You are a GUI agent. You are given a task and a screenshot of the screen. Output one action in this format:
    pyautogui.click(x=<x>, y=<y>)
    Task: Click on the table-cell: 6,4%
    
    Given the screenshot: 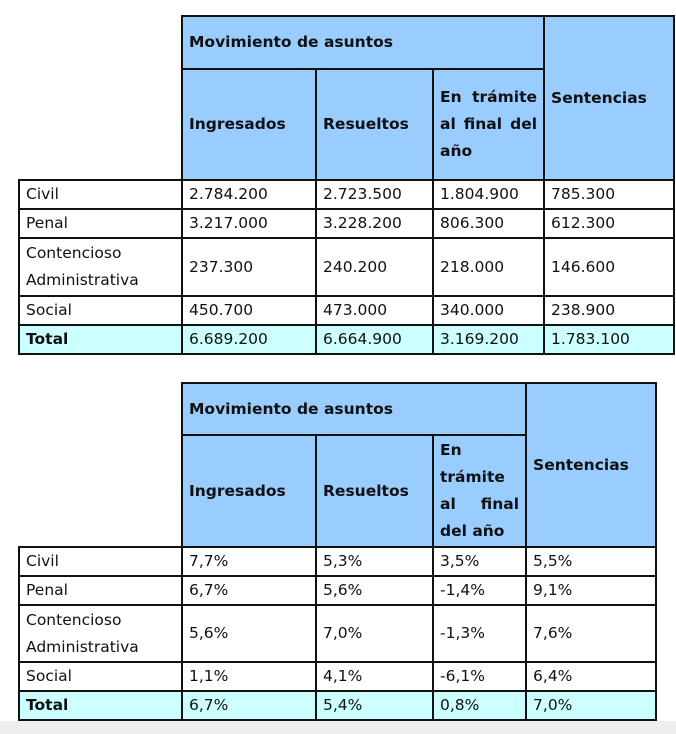 What is the action you would take?
    pyautogui.click(x=591, y=676)
    